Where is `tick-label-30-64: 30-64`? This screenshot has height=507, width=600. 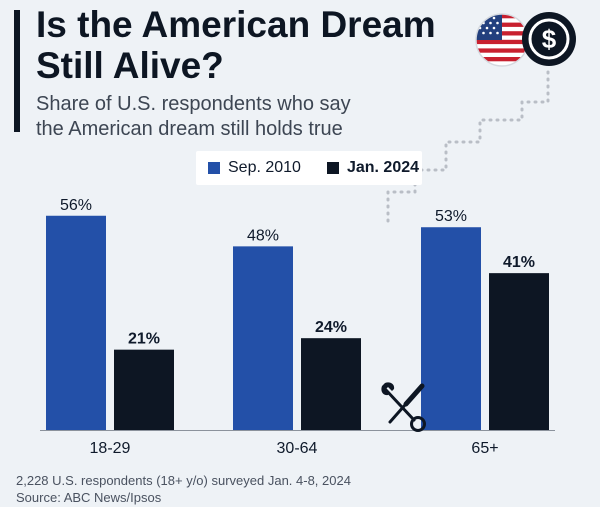
tick-label-30-64: 30-64 is located at coordinates (297, 448).